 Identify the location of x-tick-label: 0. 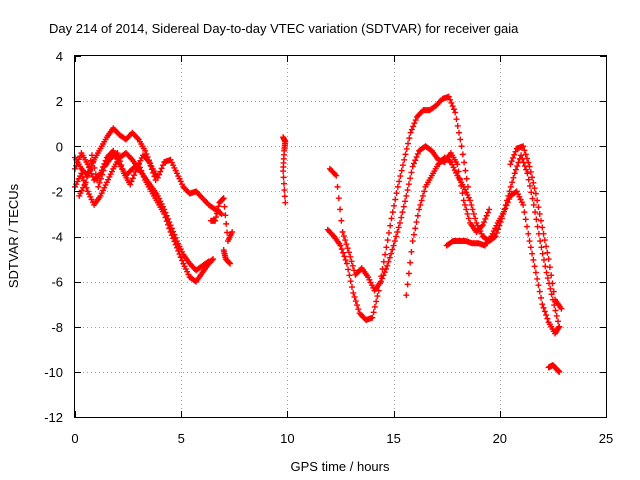
(74, 438).